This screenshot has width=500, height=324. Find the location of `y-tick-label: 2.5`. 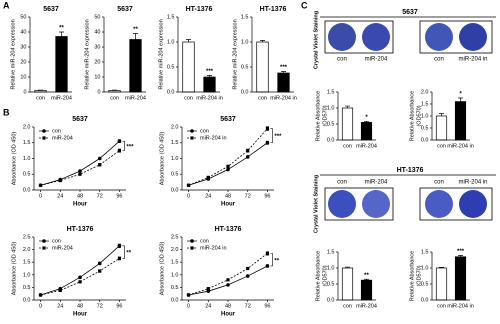

y-tick-label: 2.5 is located at coordinates (27, 237).